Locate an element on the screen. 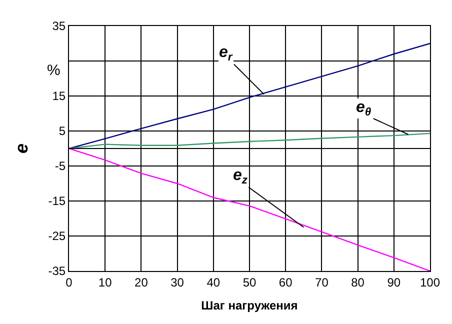 This screenshot has height=324, width=452. x-tick-label: 60 is located at coordinates (285, 282).